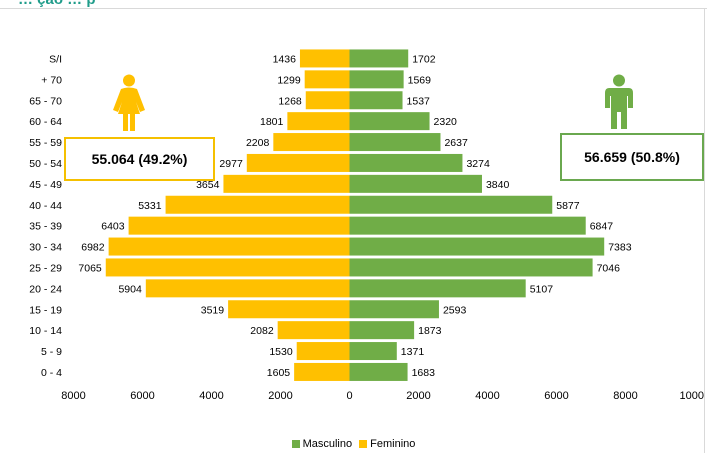  Describe the element at coordinates (413, 352) in the screenshot. I see `data-label-male: 1371` at that location.